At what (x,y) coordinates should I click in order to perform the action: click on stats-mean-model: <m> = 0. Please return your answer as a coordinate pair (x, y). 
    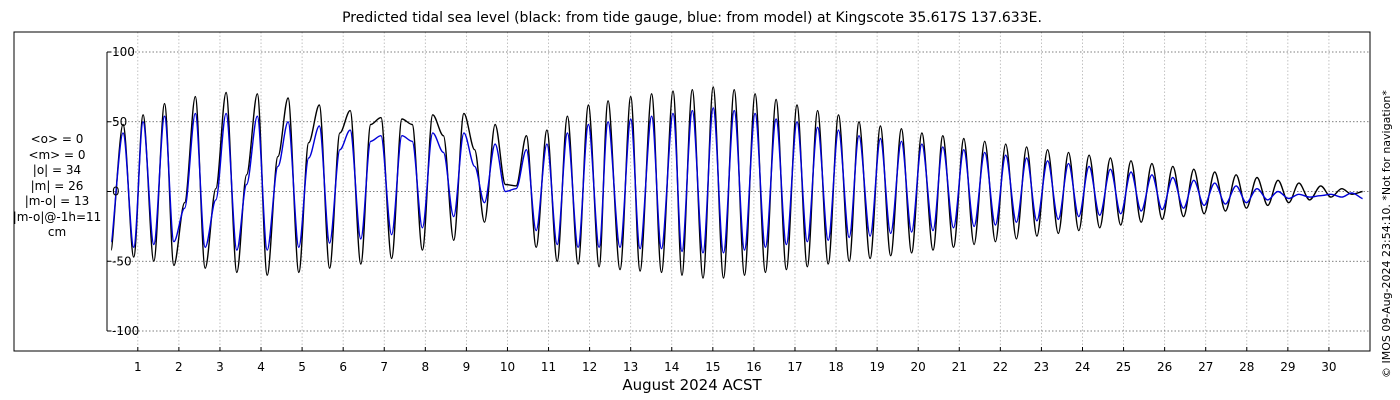
    Looking at the image, I should click on (57, 154).